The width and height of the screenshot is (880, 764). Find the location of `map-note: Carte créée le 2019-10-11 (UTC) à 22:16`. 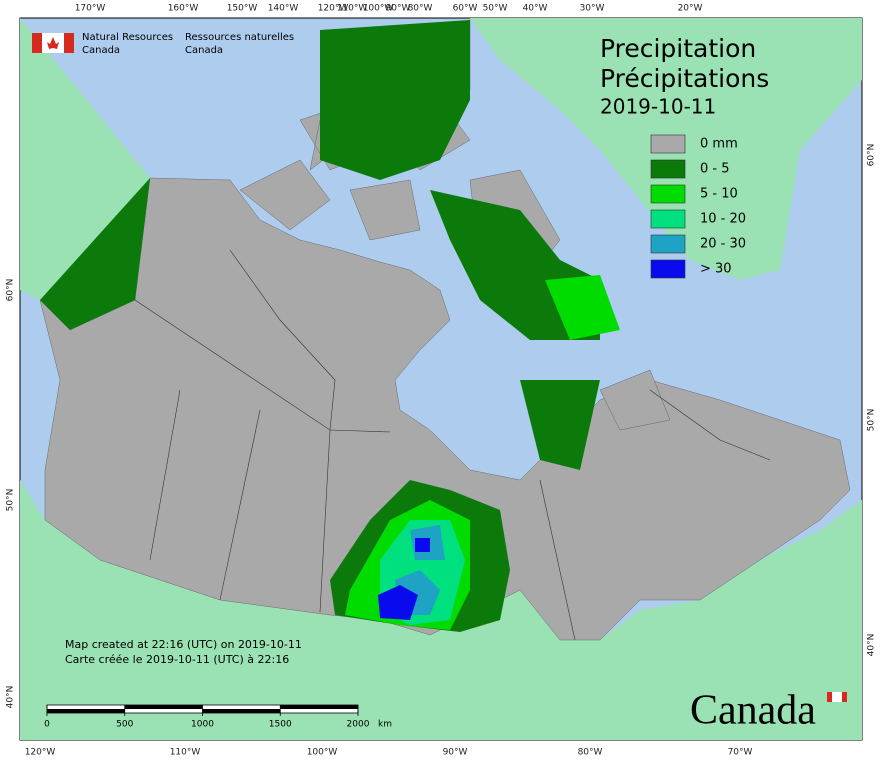

map-note: Carte créée le 2019-10-11 (UTC) à 22:16 is located at coordinates (177, 659).